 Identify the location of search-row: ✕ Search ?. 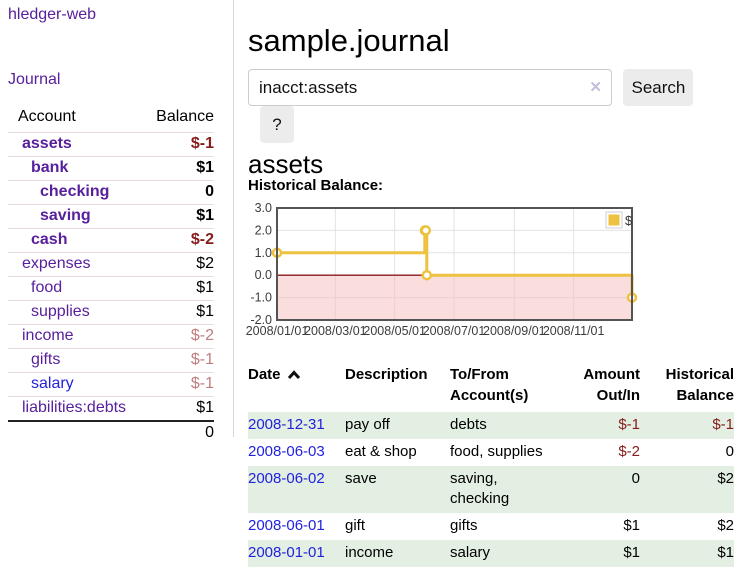
(495, 106).